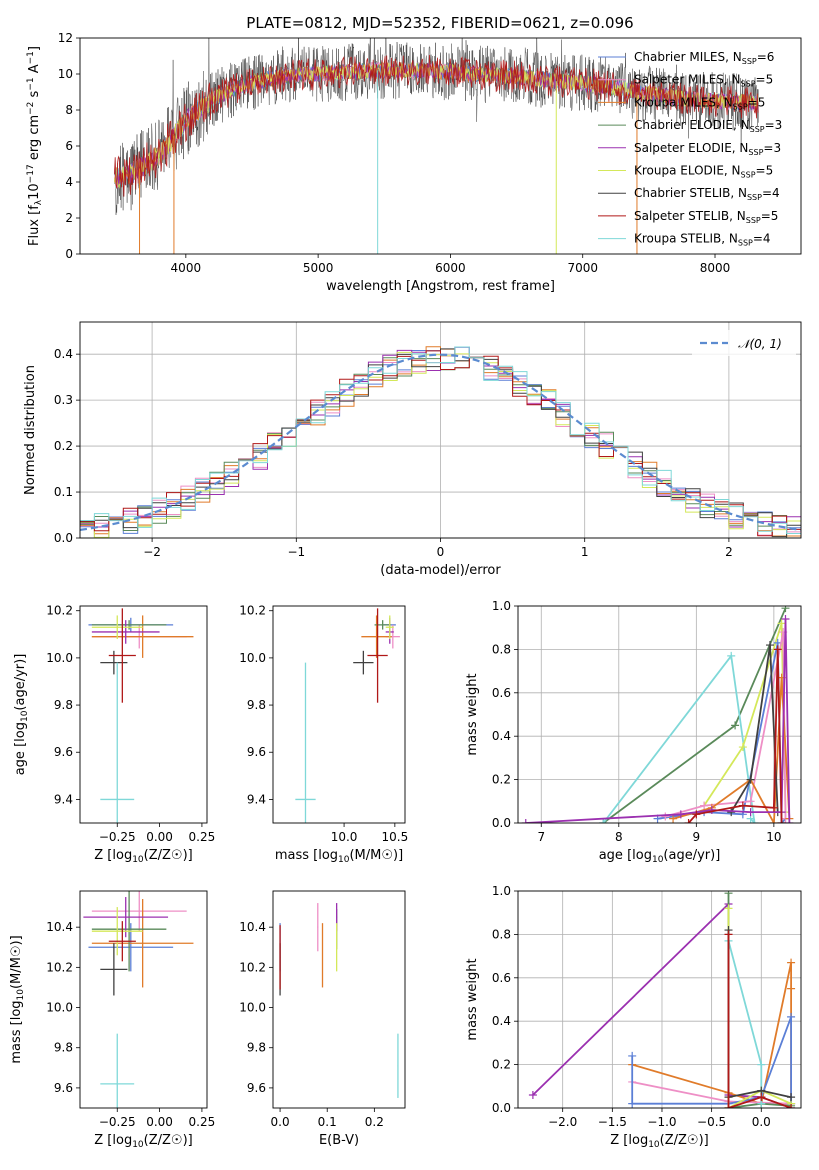 This screenshot has width=819, height=1170. What do you see at coordinates (339, 1000) in the screenshot?
I see `mass-vs-EBV-plot-area` at bounding box center [339, 1000].